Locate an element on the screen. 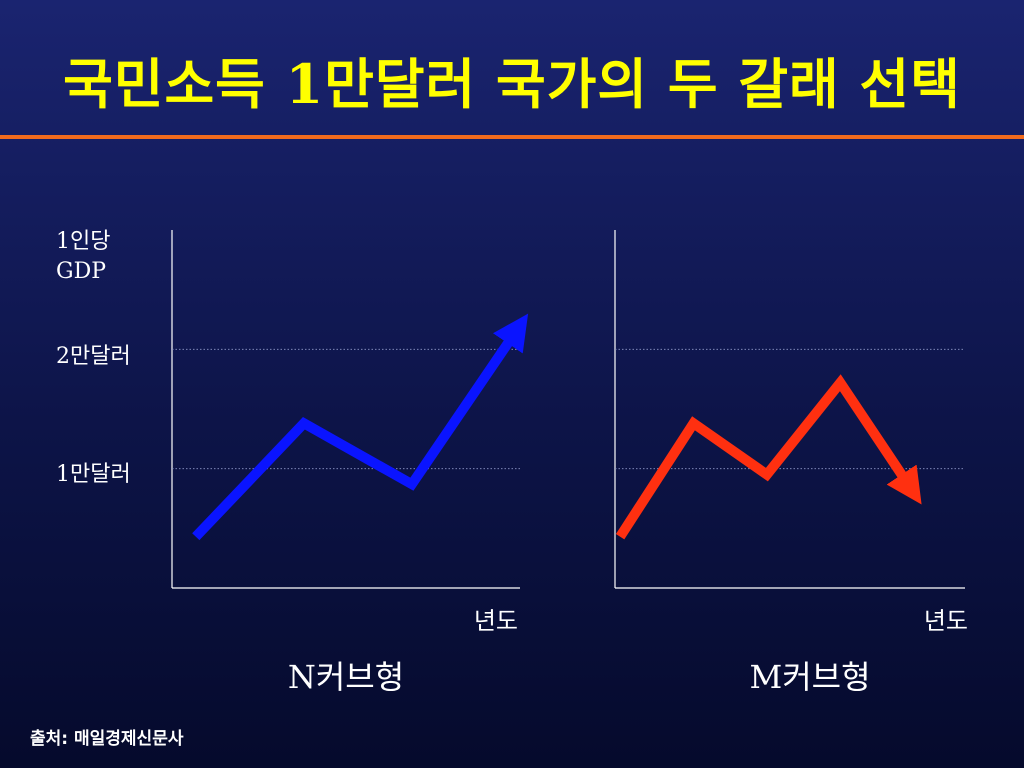 The image size is (1024, 768). chart-caption: M커브형 is located at coordinates (809, 677).